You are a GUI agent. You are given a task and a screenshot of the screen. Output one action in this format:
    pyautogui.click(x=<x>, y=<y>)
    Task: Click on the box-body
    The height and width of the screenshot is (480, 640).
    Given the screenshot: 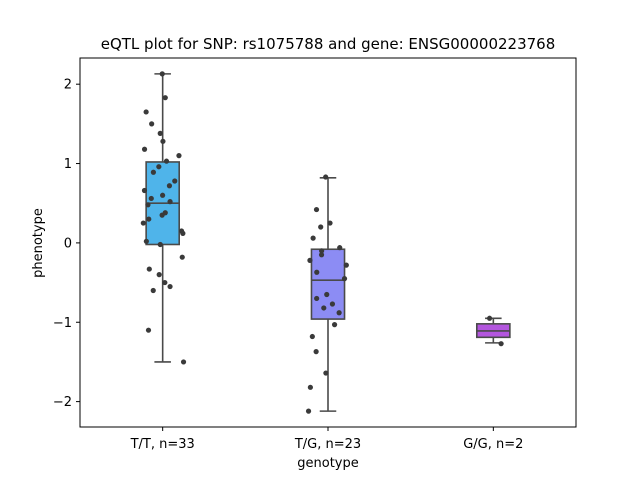 What is the action you would take?
    pyautogui.click(x=328, y=284)
    